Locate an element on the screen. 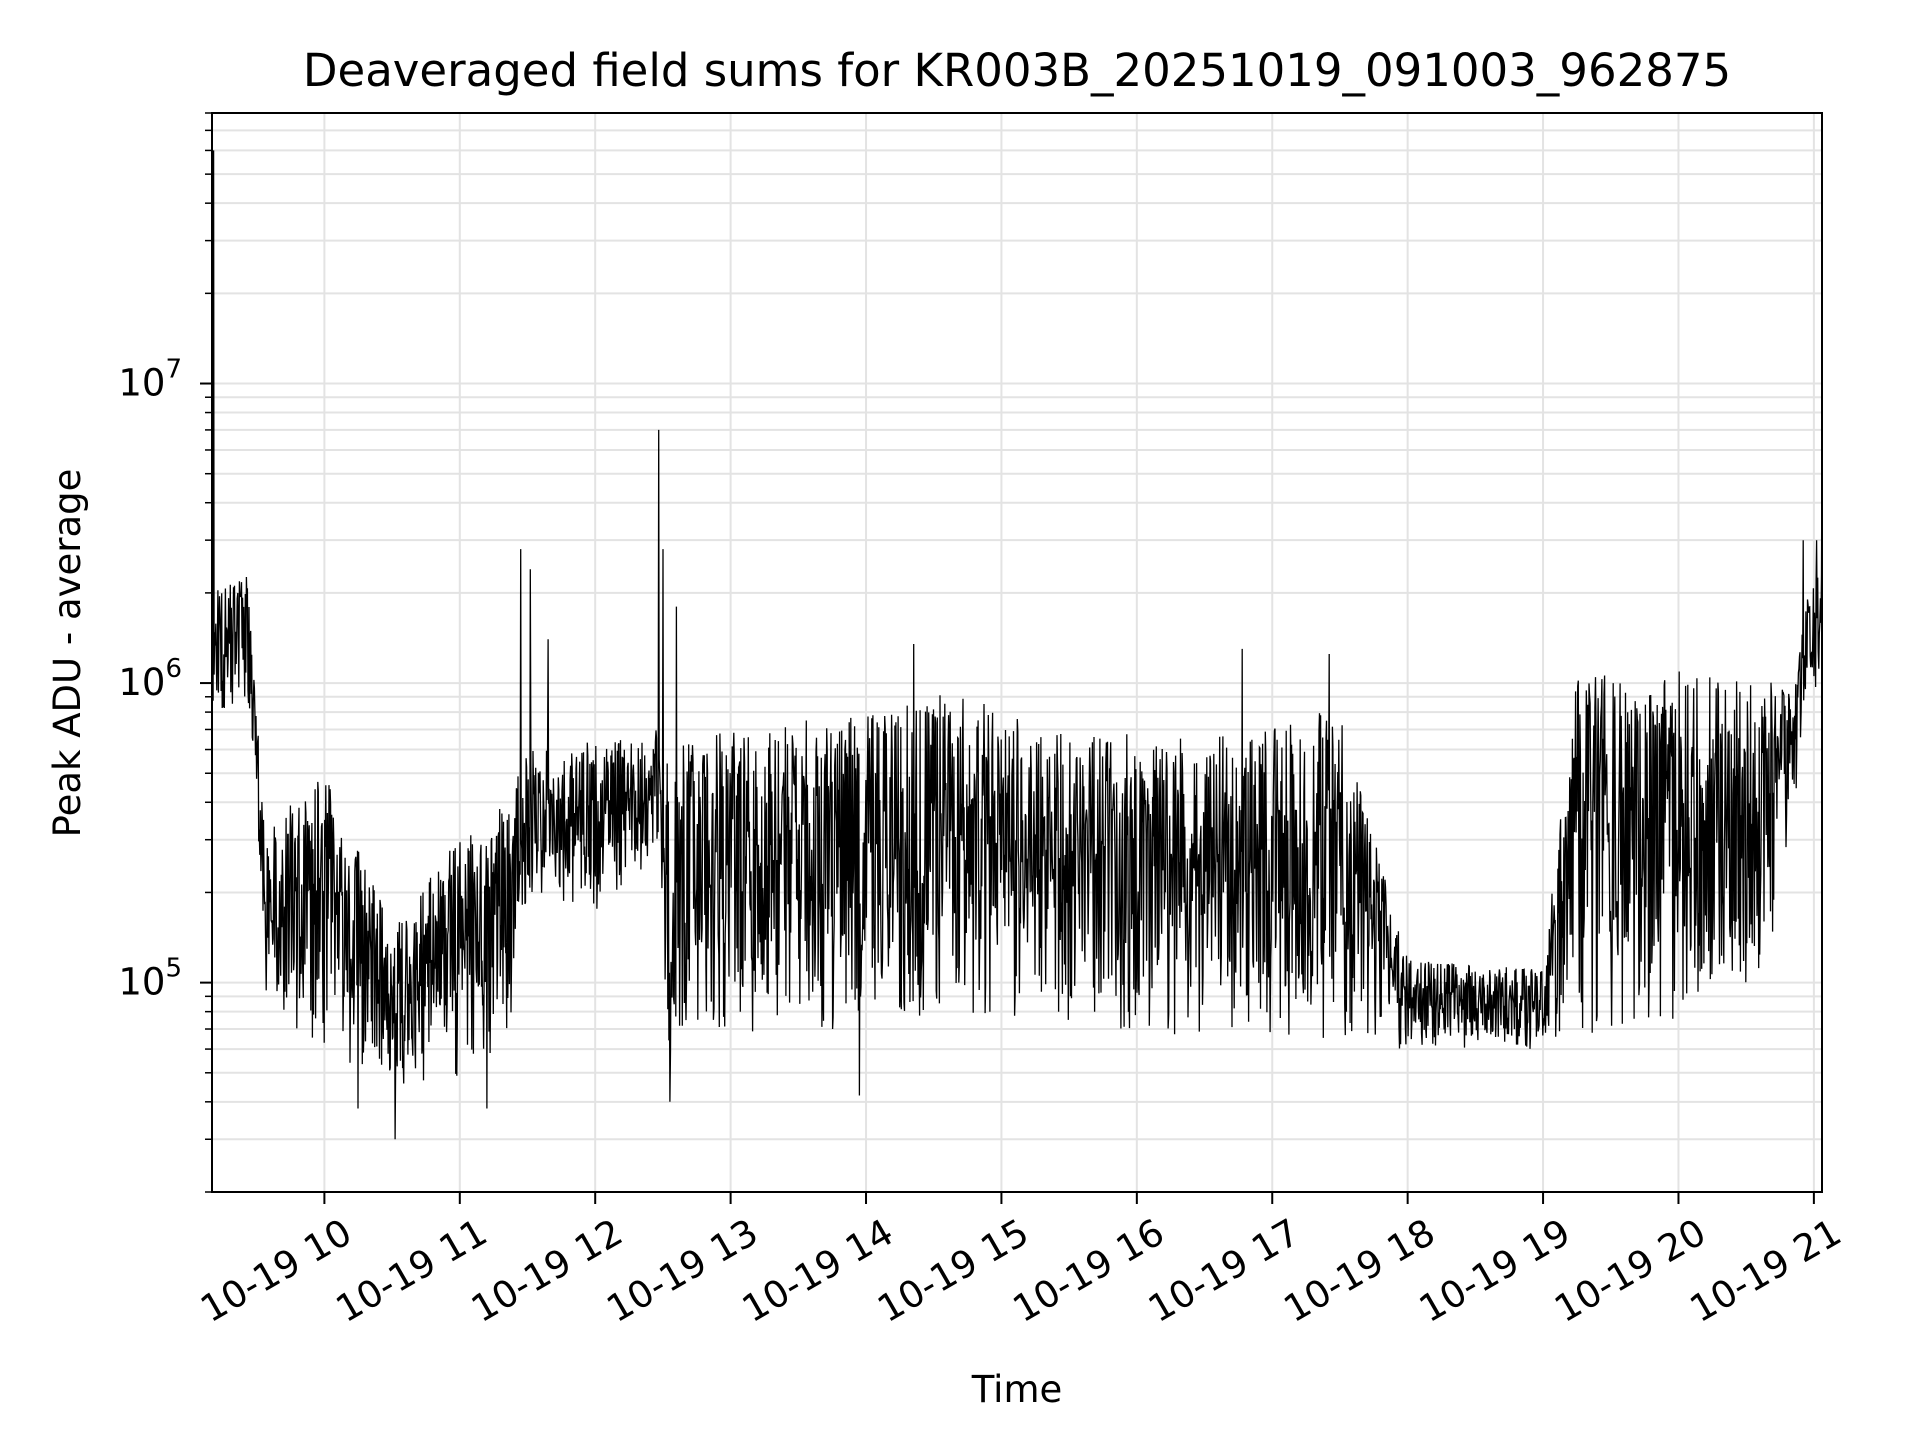 This screenshot has height=1440, width=1920. y-axis-label: Peak ADU - average is located at coordinates (67, 653).